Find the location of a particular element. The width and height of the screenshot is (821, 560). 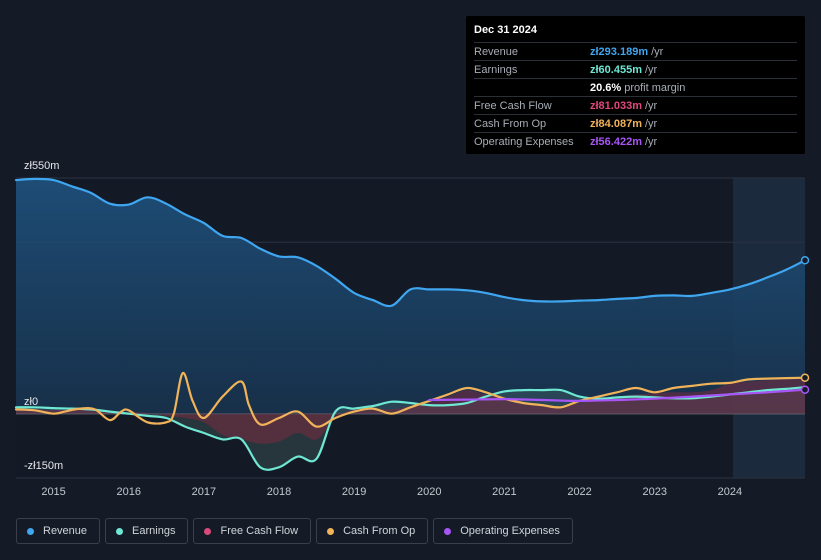

x-tick-label: 2016 is located at coordinates (128, 492).